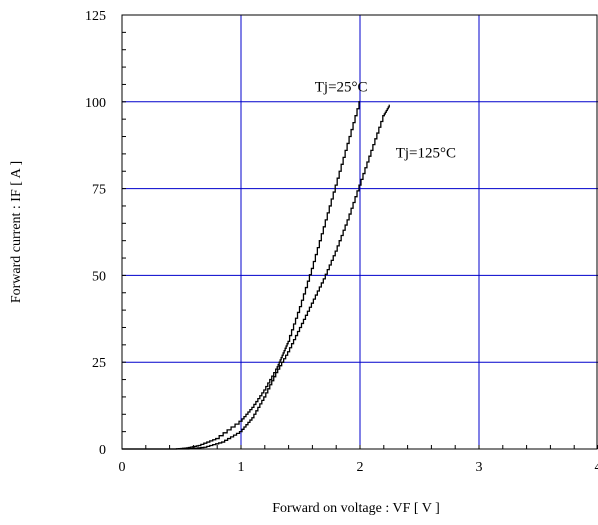 The image size is (598, 525). Describe the element at coordinates (16, 232) in the screenshot. I see `y-axis-title: Forward current : IF [ A ]` at that location.